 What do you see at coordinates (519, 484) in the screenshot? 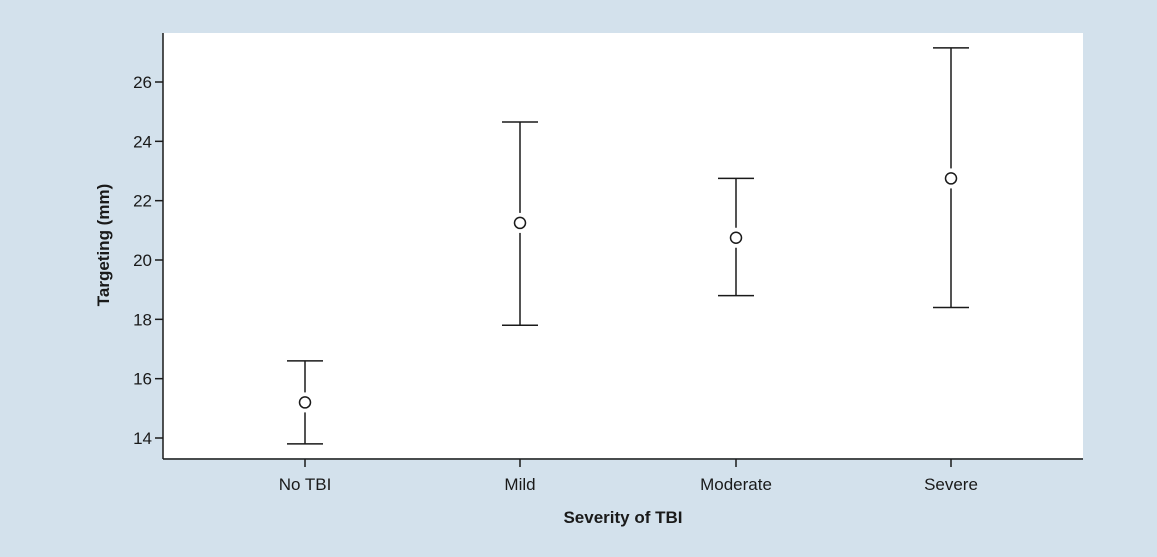
I see `x-tick-label: Mild` at bounding box center [519, 484].